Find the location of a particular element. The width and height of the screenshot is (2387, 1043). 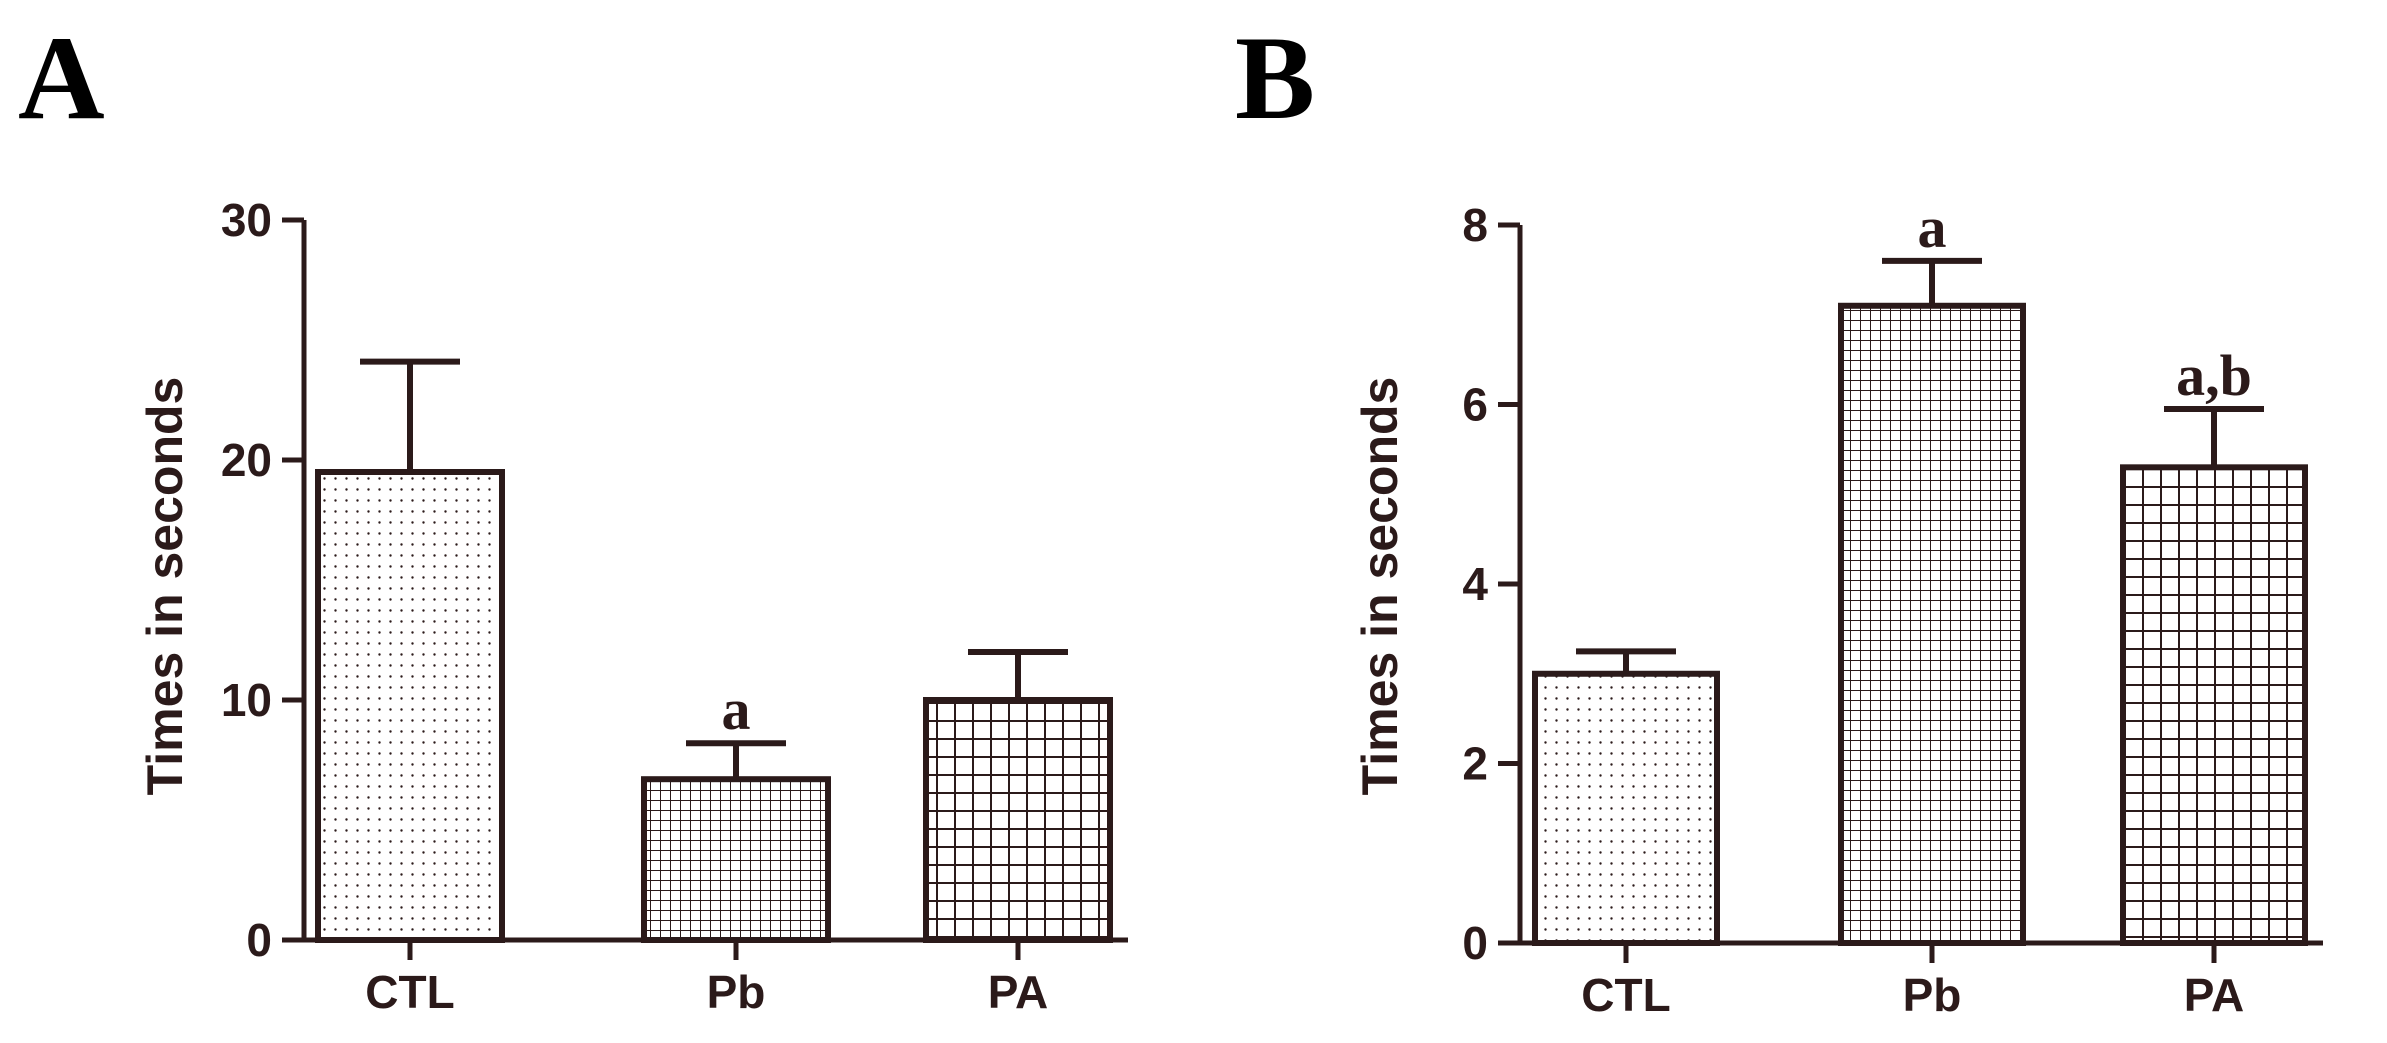

y-tick-label: 30 is located at coordinates (246, 220).